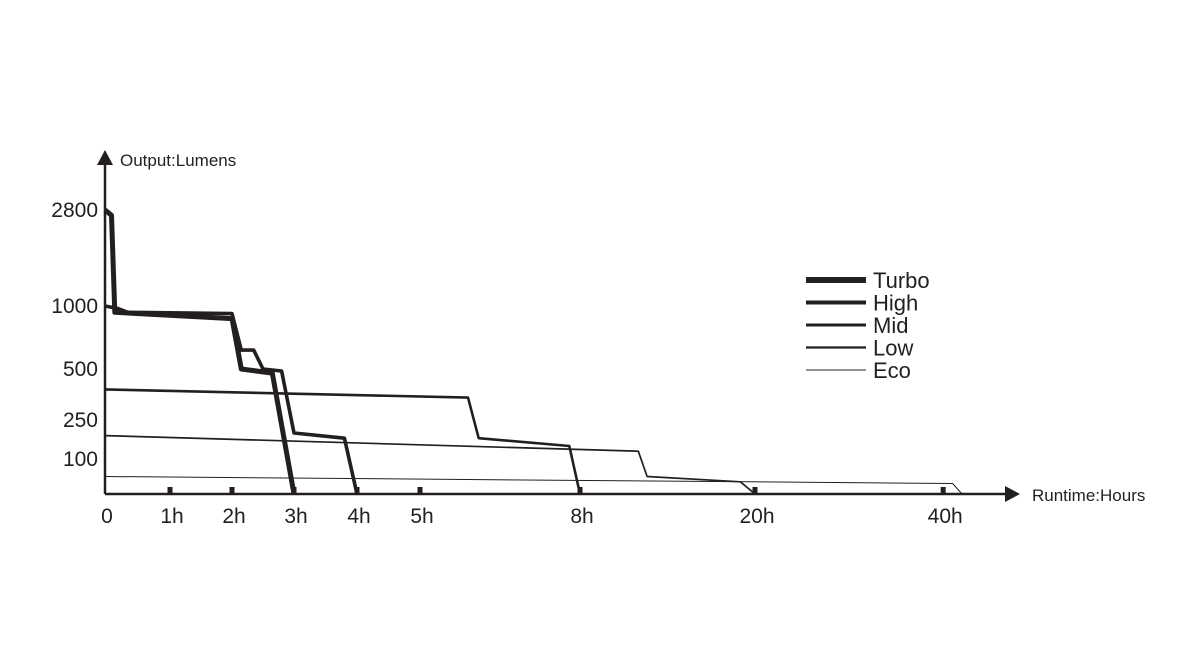  What do you see at coordinates (80, 369) in the screenshot?
I see `y-tick-label: 500` at bounding box center [80, 369].